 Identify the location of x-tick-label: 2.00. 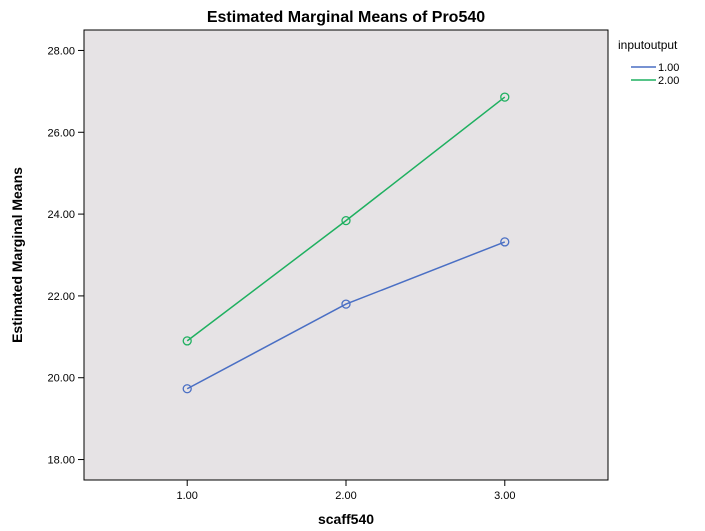
(345, 496).